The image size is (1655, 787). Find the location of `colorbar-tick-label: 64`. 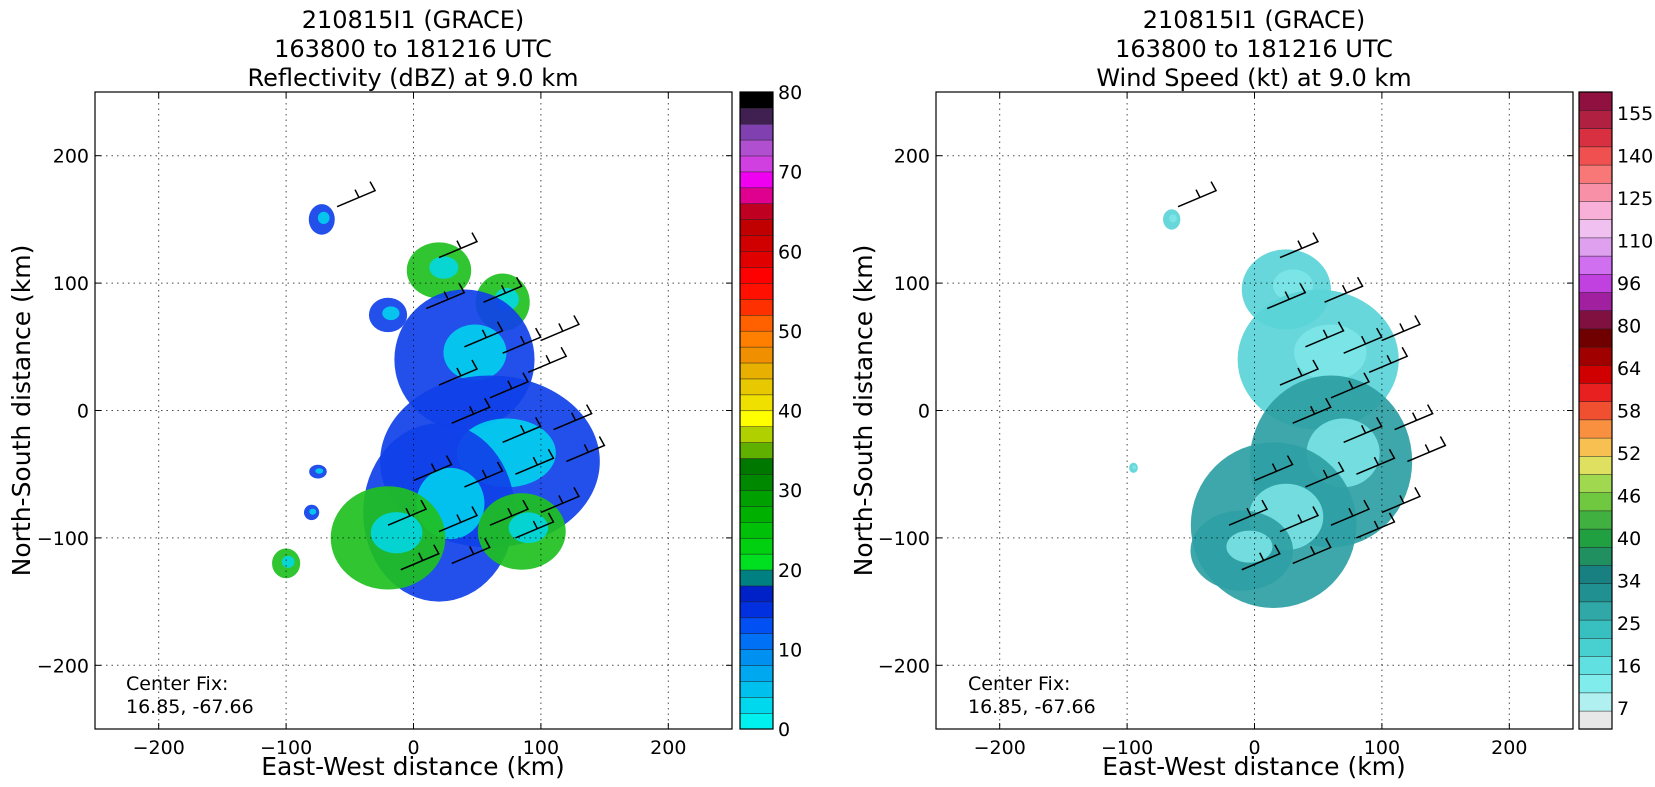

colorbar-tick-label: 64 is located at coordinates (1629, 369).